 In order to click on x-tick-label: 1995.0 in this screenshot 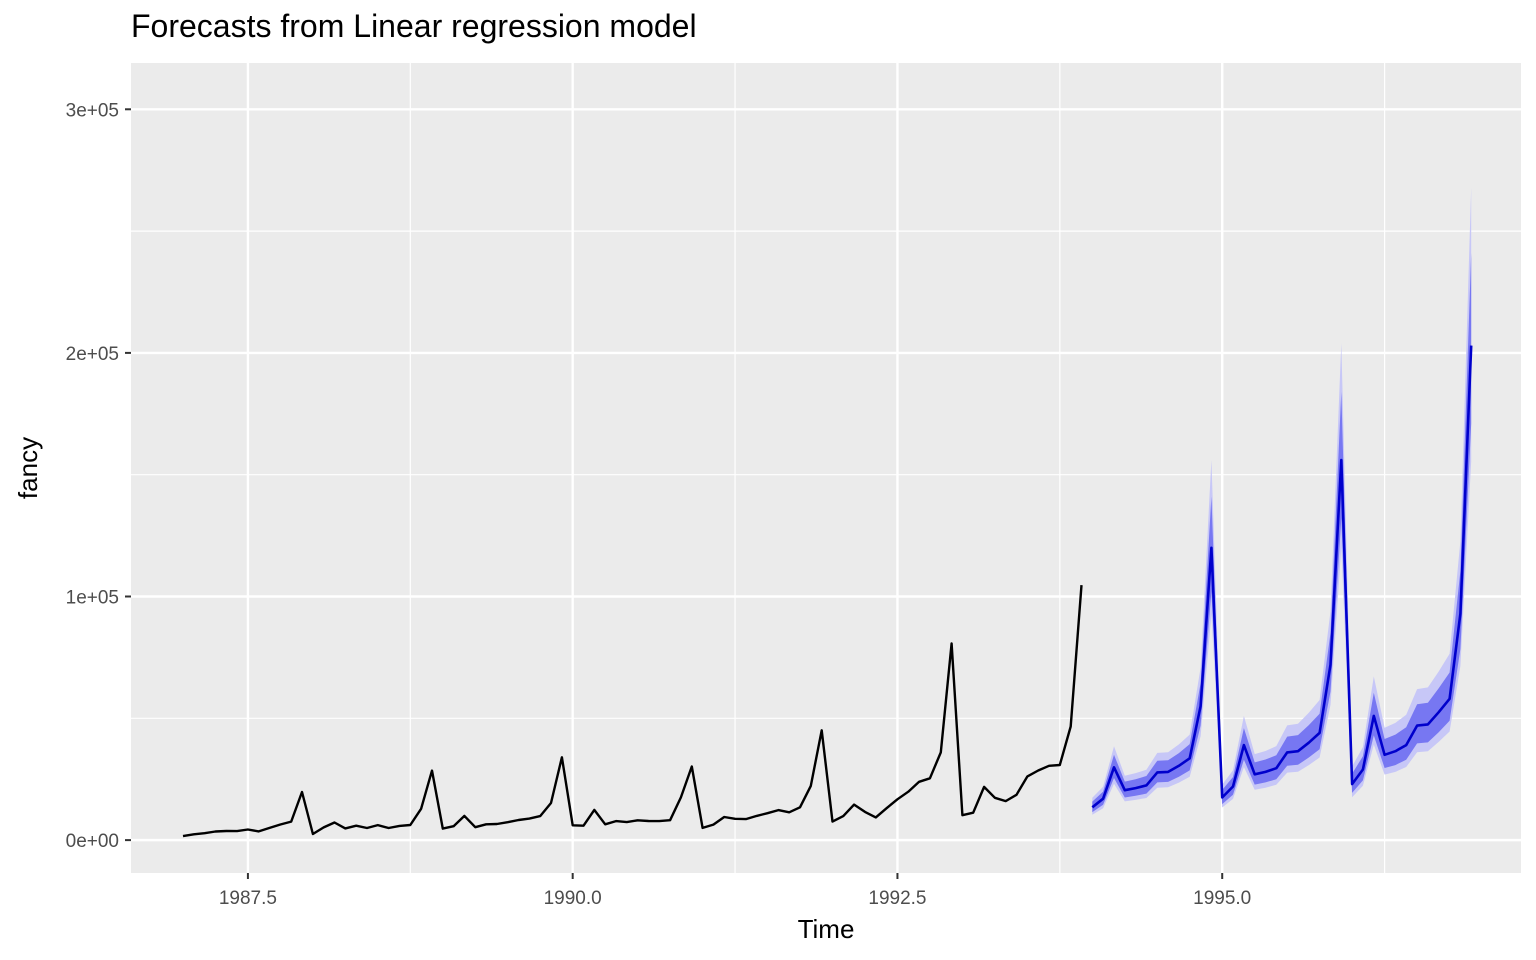, I will do `click(1222, 898)`.